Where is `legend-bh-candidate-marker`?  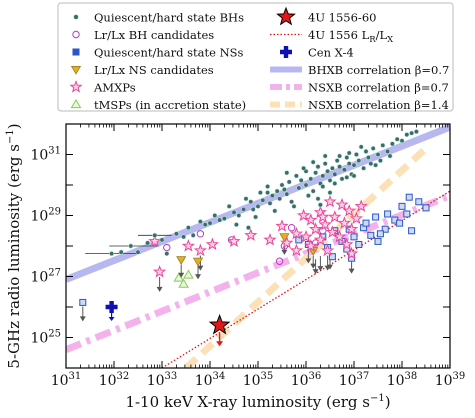 legend-bh-candidate-marker is located at coordinates (76, 34).